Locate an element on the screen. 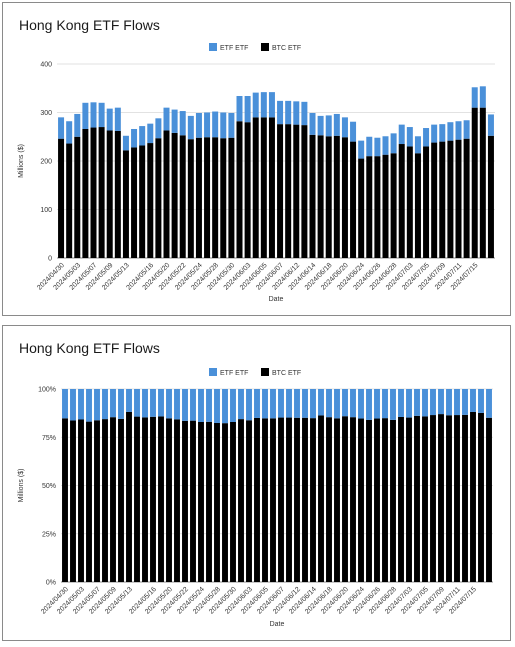 The height and width of the screenshot is (647, 515). y-tick-label: 25% is located at coordinates (49, 534).